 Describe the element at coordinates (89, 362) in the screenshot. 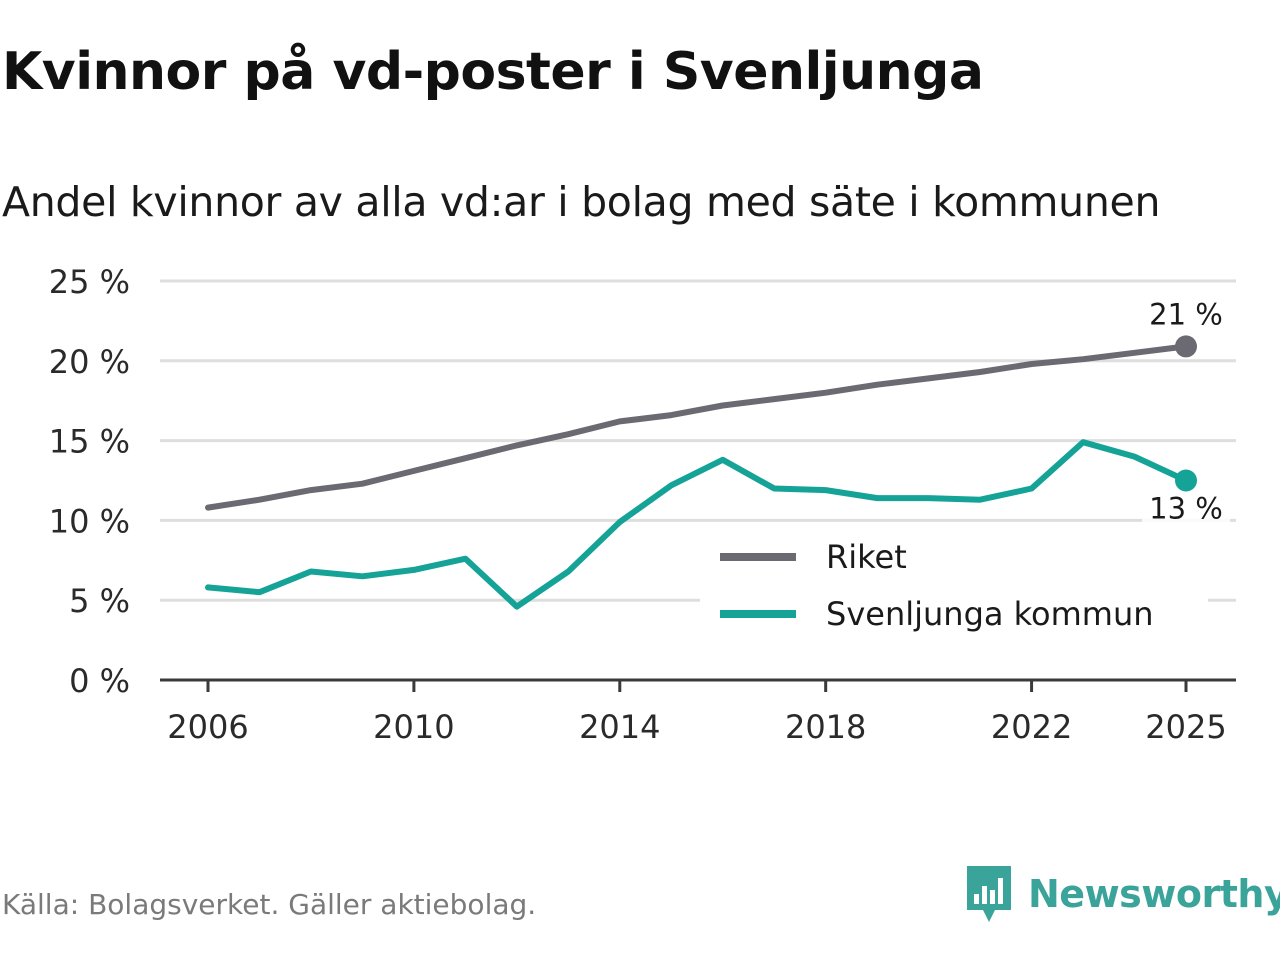

I see `y-tick-label: 20 %` at that location.